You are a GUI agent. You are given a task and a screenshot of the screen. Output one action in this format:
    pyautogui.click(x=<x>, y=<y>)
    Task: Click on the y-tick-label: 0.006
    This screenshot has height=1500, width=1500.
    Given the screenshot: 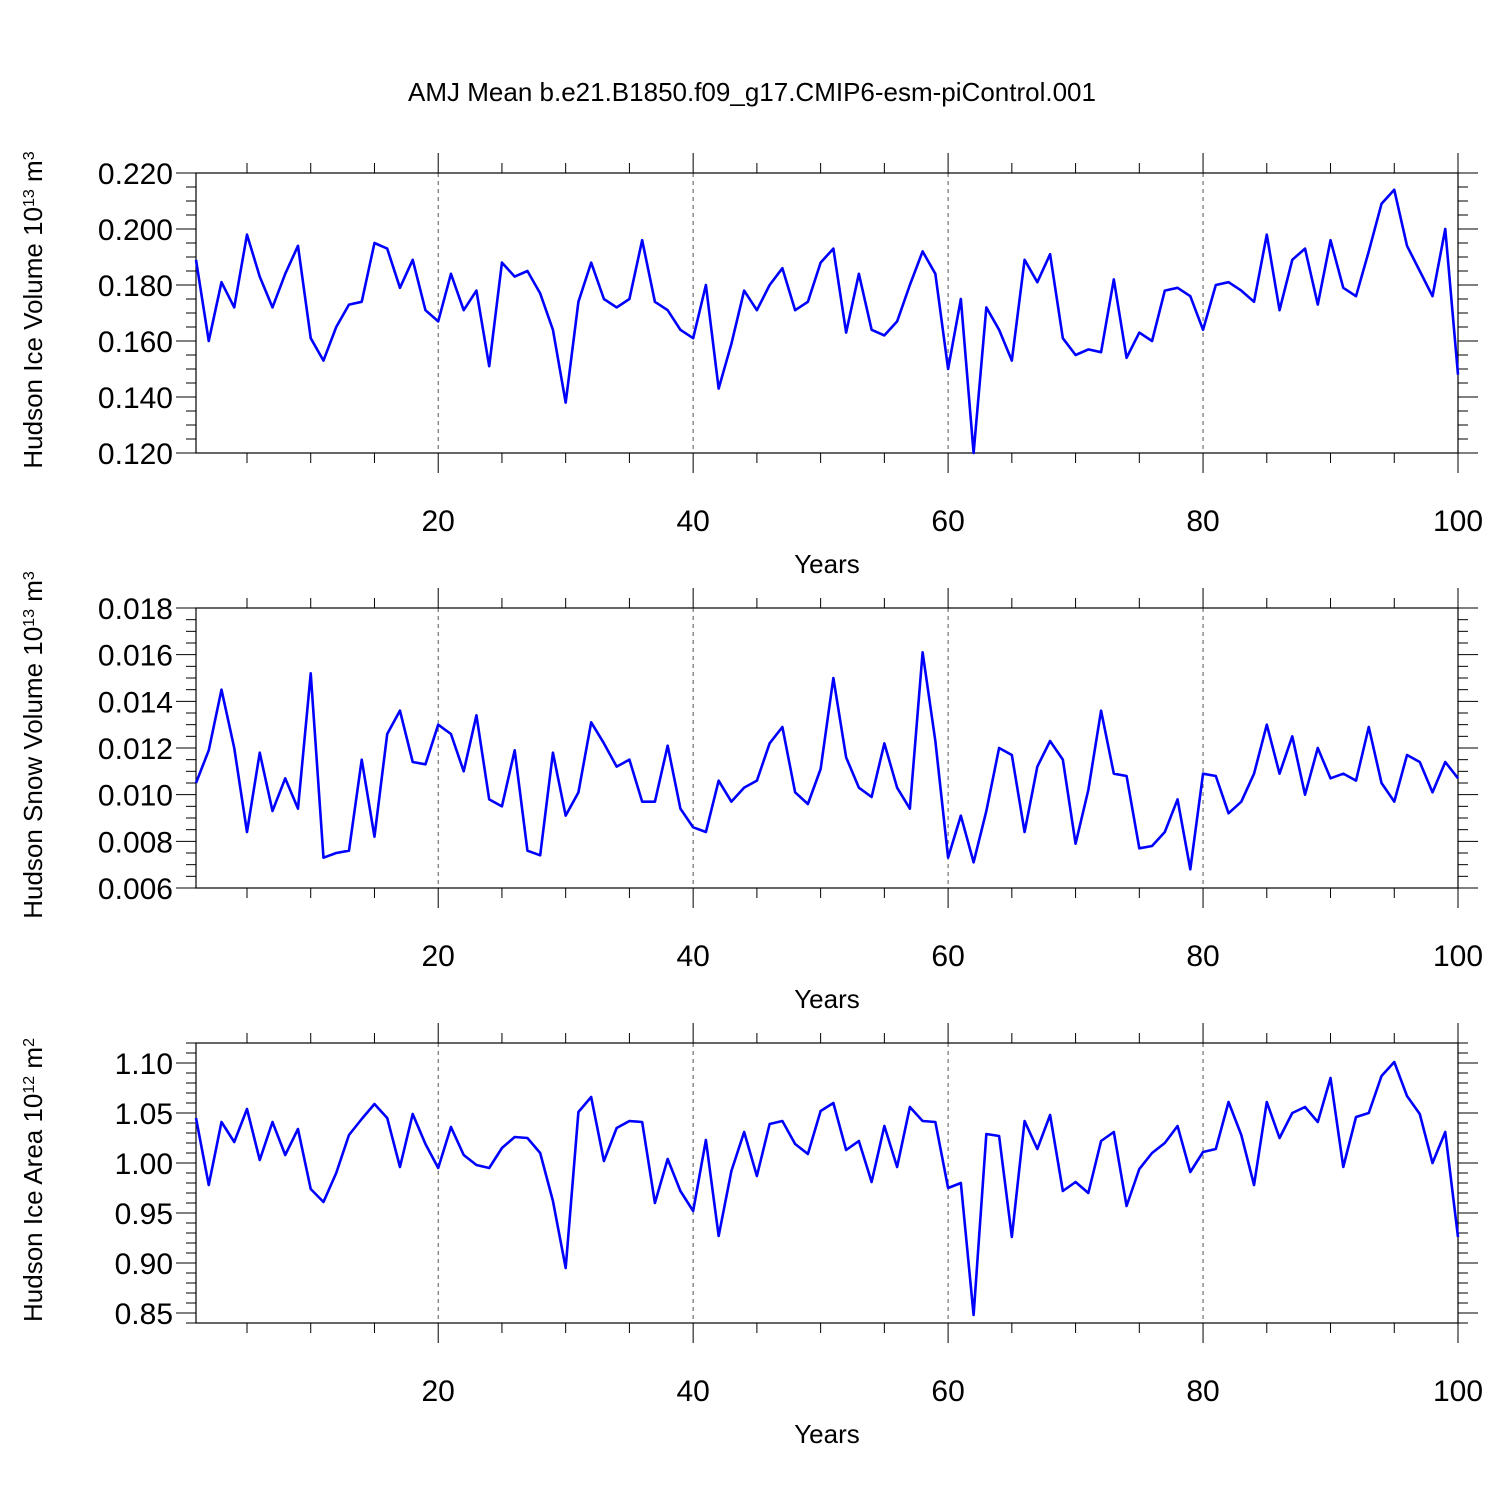 What is the action you would take?
    pyautogui.click(x=135, y=889)
    